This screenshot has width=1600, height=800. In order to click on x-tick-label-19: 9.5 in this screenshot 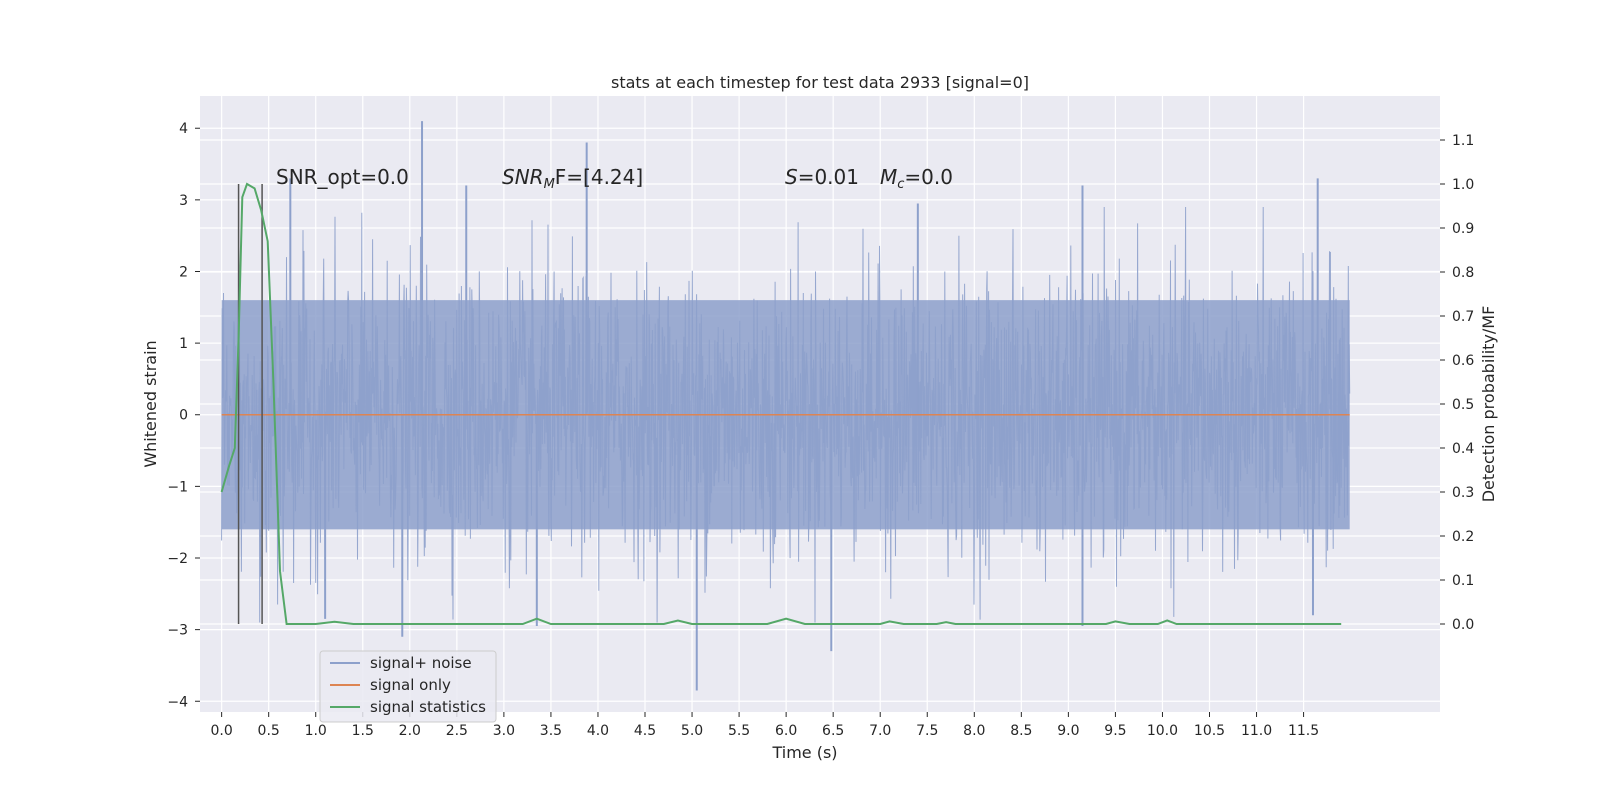, I will do `click(1115, 731)`.